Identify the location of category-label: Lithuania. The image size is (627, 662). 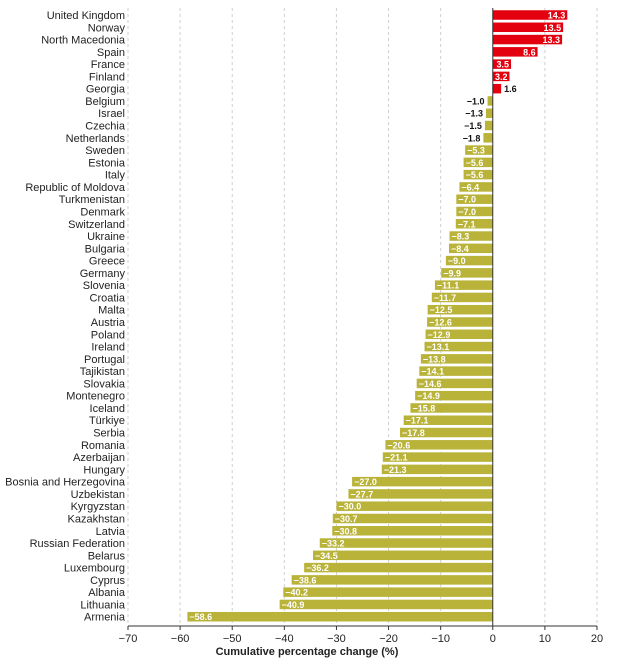
(103, 605).